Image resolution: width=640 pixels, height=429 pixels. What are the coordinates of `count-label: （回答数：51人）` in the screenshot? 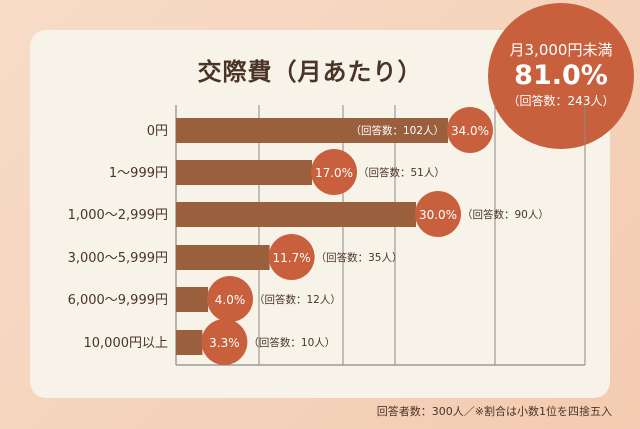 It's located at (401, 172).